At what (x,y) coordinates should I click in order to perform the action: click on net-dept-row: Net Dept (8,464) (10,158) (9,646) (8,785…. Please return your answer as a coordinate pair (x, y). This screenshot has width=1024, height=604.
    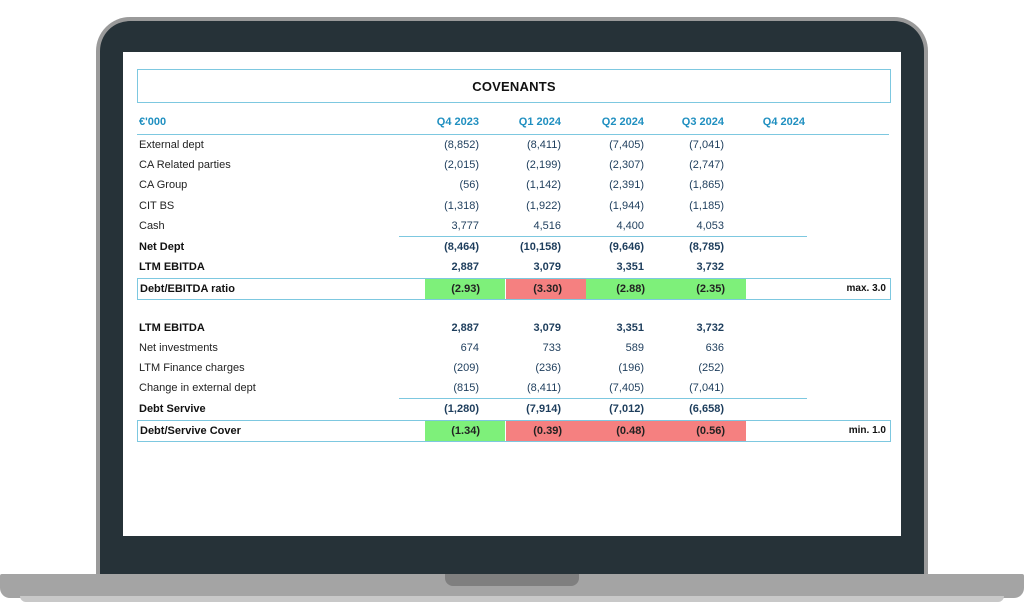
    Looking at the image, I should click on (514, 247).